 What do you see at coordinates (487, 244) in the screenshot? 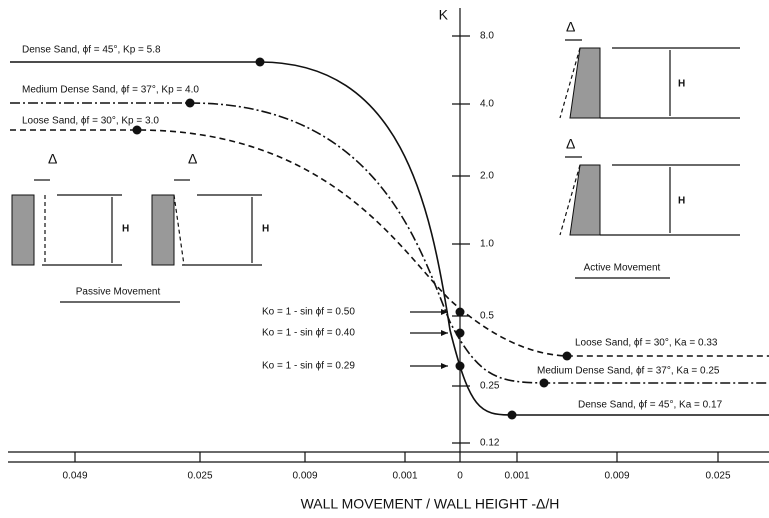
I see `k-tick-label: 1.0` at bounding box center [487, 244].